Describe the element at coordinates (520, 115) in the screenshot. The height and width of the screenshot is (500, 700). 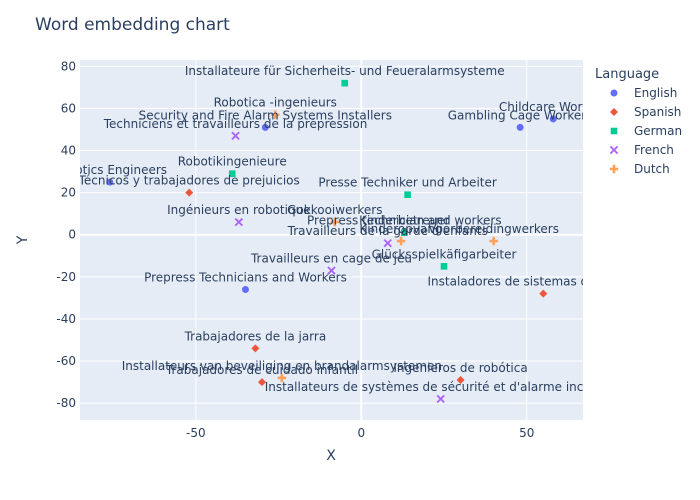
I see `point-label: Gambling Cage Workers` at that location.